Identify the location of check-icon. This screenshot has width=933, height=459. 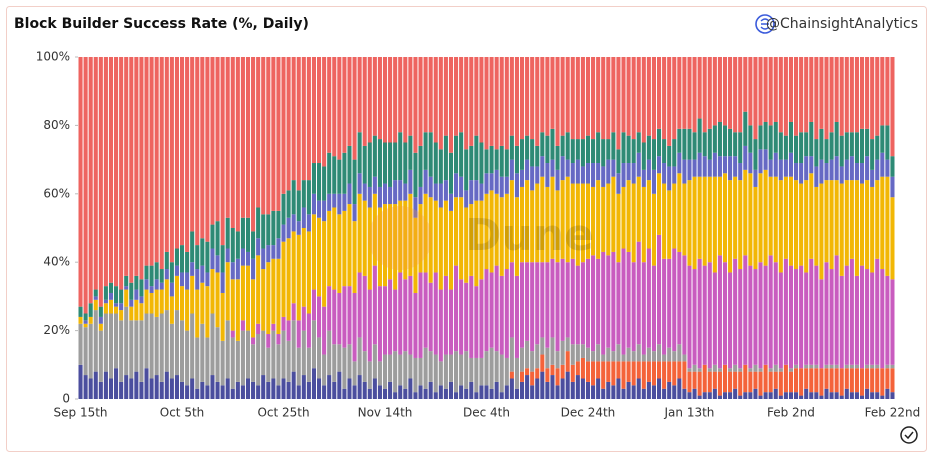
(909, 435).